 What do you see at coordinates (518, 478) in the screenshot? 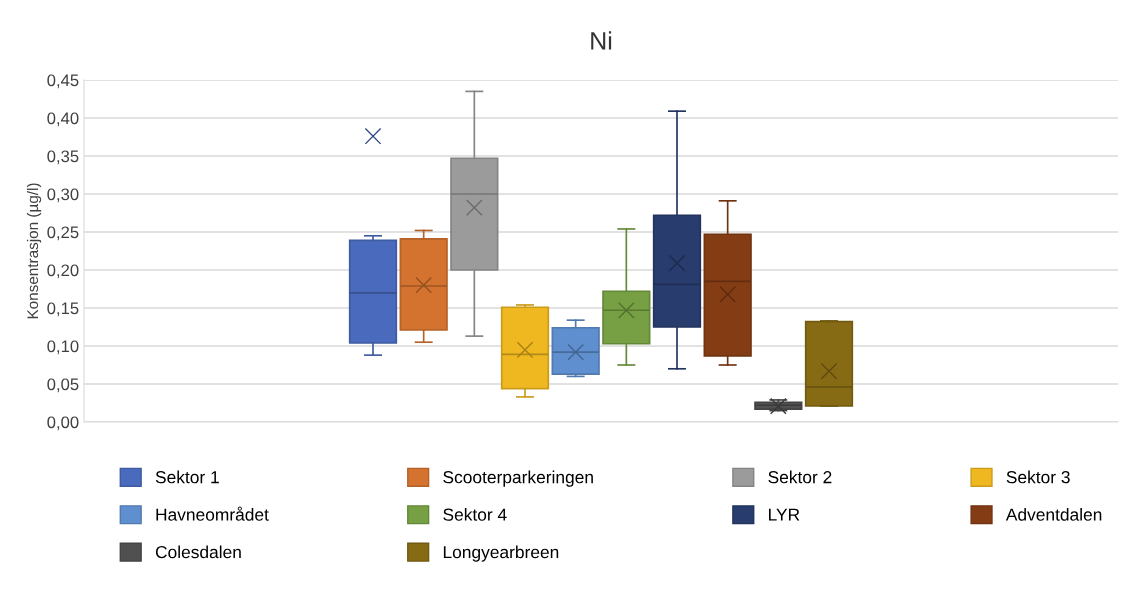
I see `legend-label: Scooterparkeringen` at bounding box center [518, 478].